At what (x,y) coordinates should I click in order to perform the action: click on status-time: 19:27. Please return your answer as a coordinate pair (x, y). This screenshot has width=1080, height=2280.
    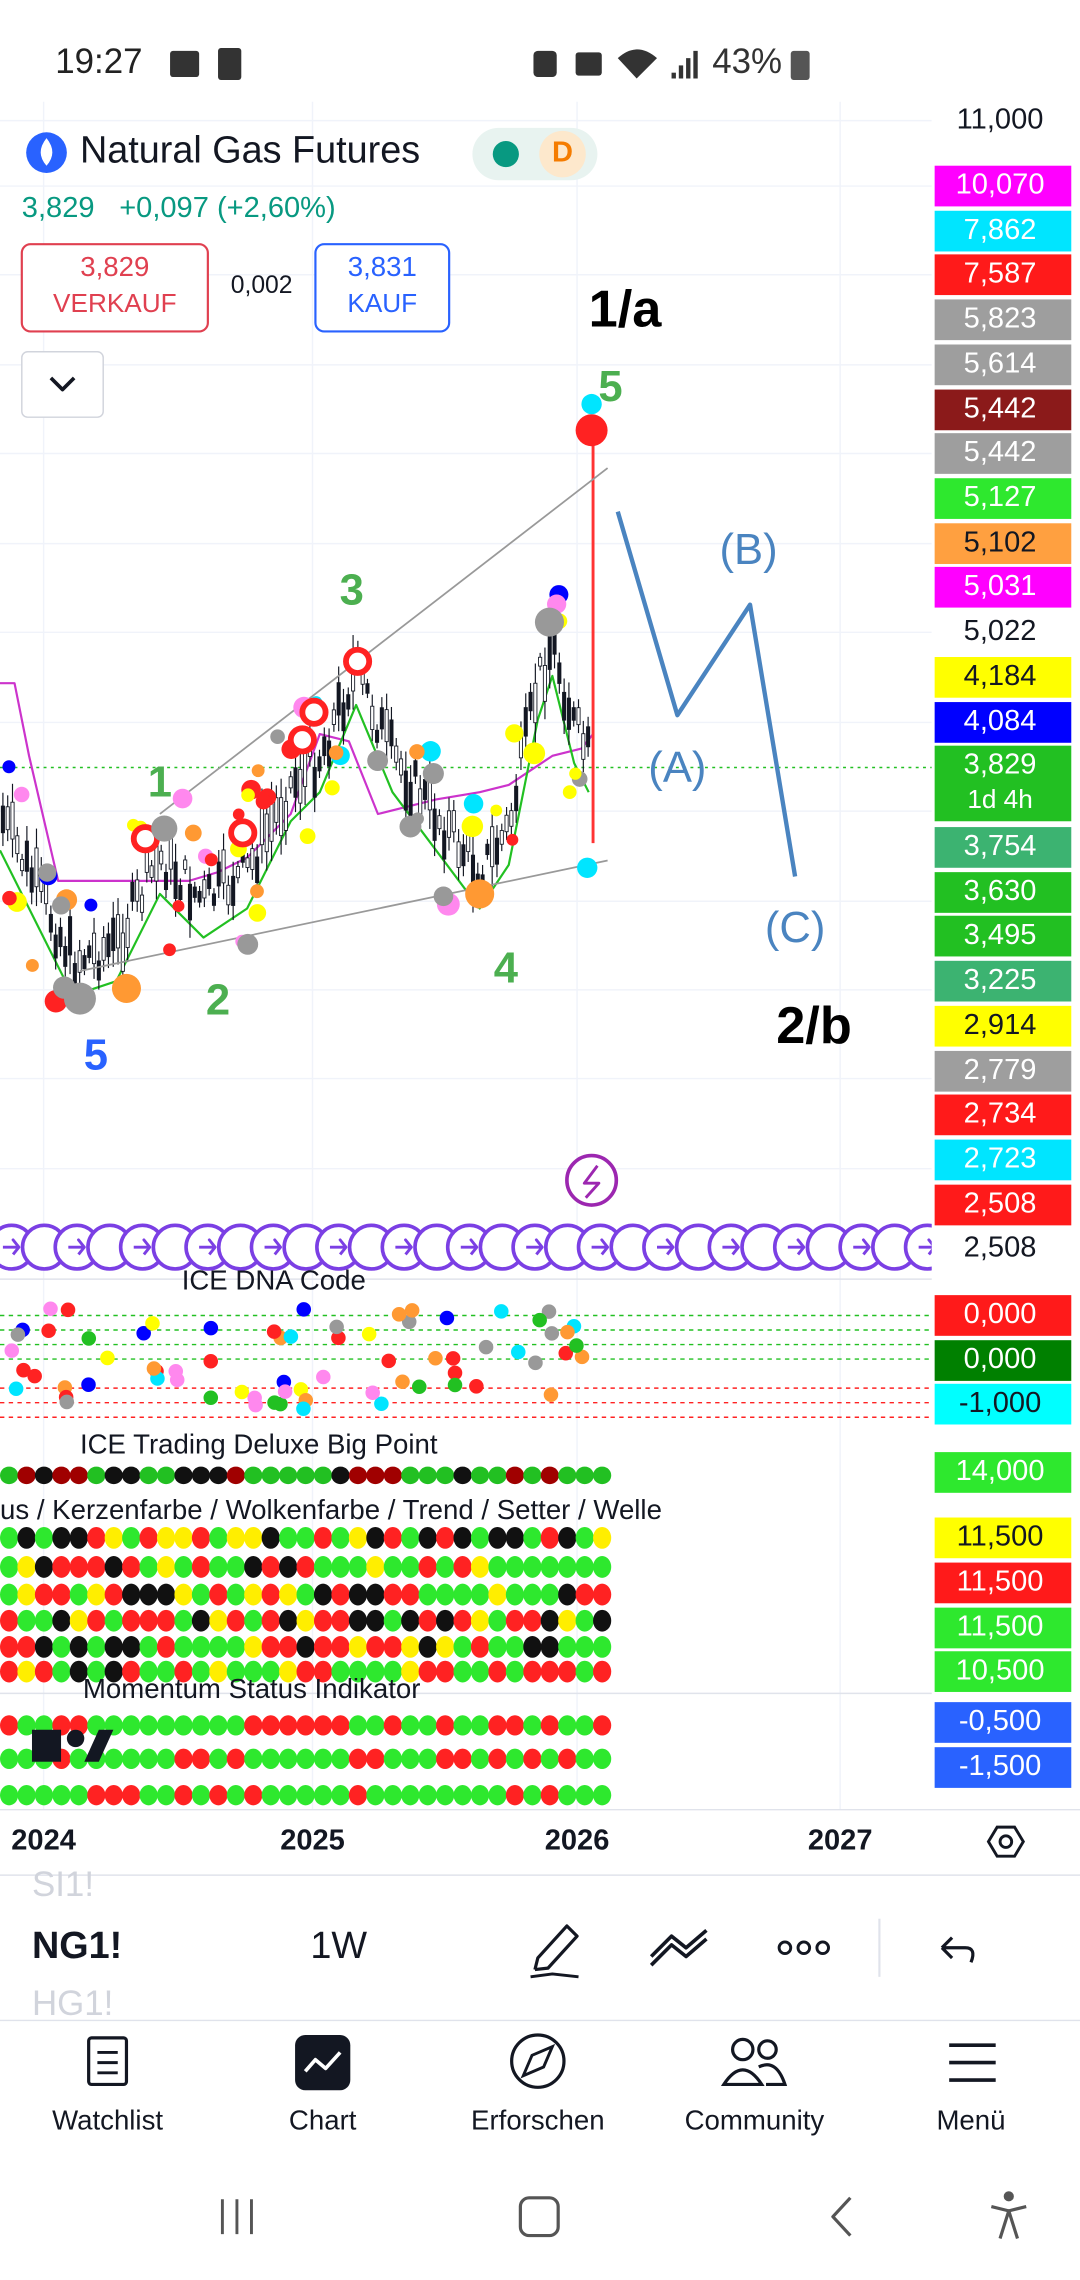
    Looking at the image, I should click on (98, 61).